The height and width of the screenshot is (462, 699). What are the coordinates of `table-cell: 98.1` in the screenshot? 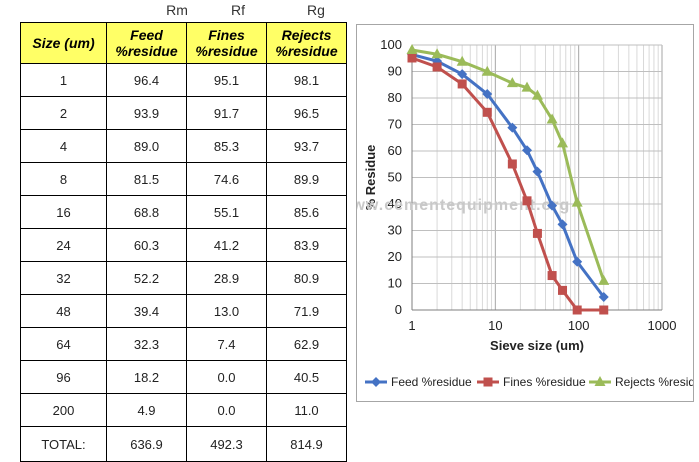 It's located at (306, 80).